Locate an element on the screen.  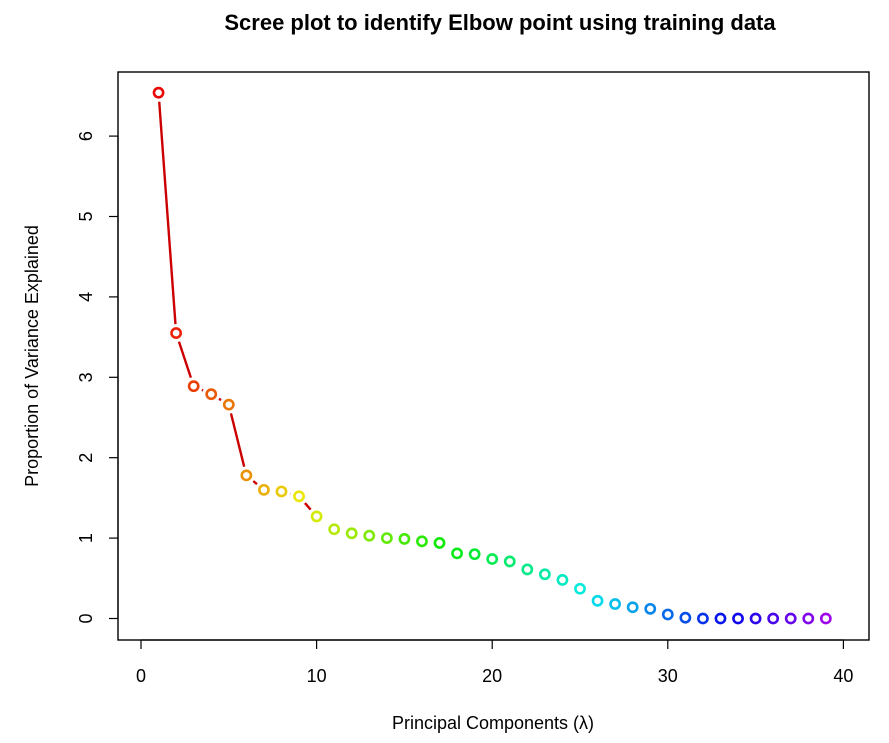
x-tick-label: 30 is located at coordinates (668, 676).